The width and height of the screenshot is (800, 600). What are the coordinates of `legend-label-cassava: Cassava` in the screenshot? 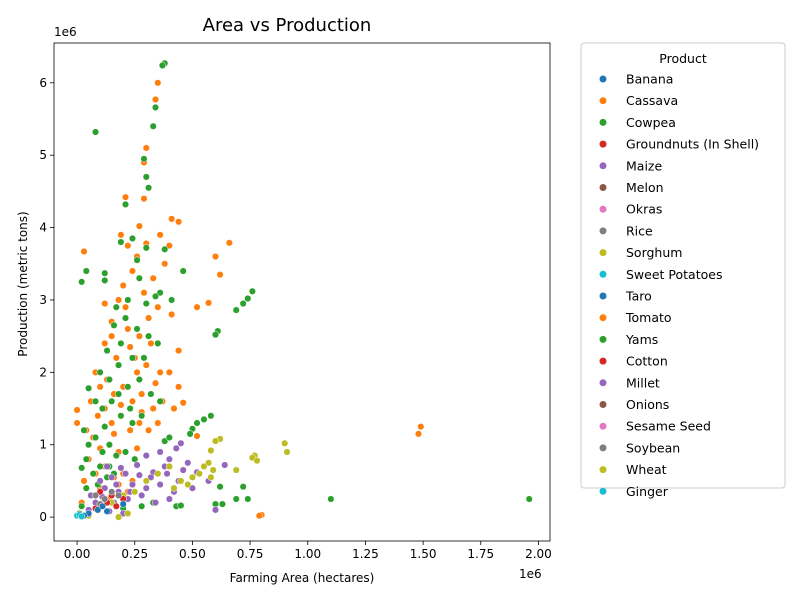 It's located at (652, 100).